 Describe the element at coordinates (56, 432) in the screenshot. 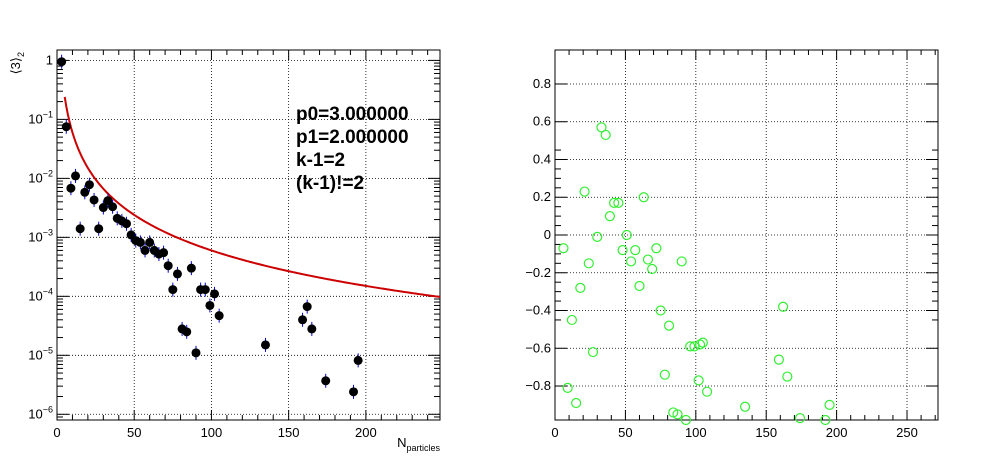

I see `x-tick-label: 0` at that location.